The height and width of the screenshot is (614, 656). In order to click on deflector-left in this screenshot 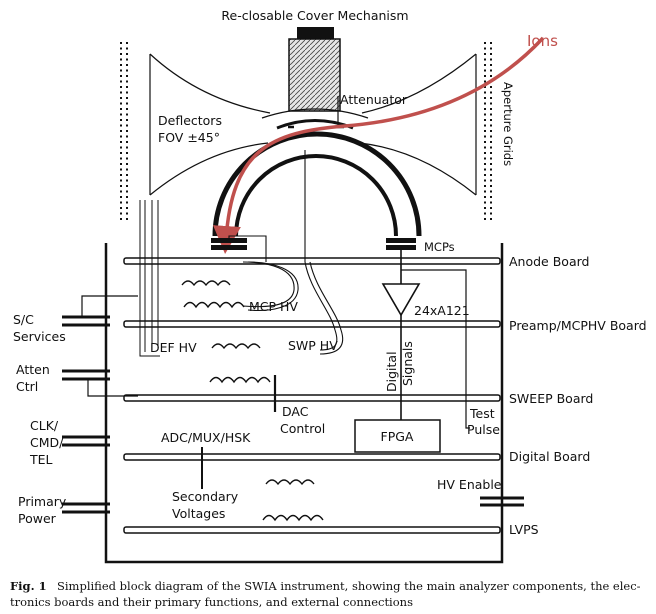, I will do `click(210, 124)`.